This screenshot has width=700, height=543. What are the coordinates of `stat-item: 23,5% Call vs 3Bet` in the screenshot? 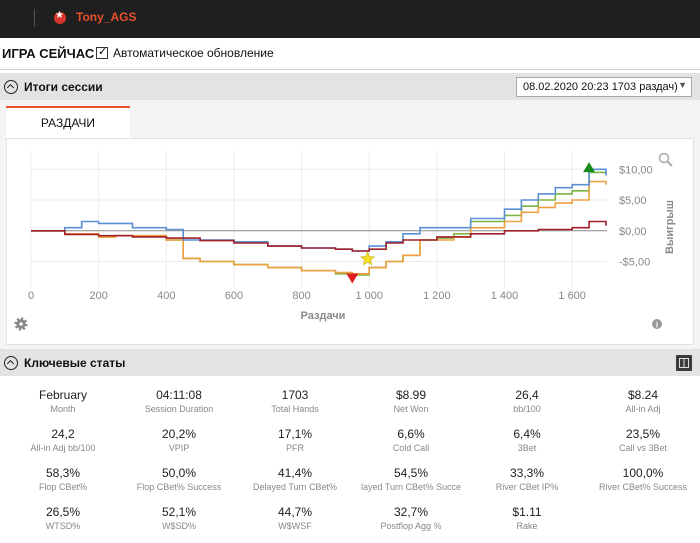 It's located at (642, 440).